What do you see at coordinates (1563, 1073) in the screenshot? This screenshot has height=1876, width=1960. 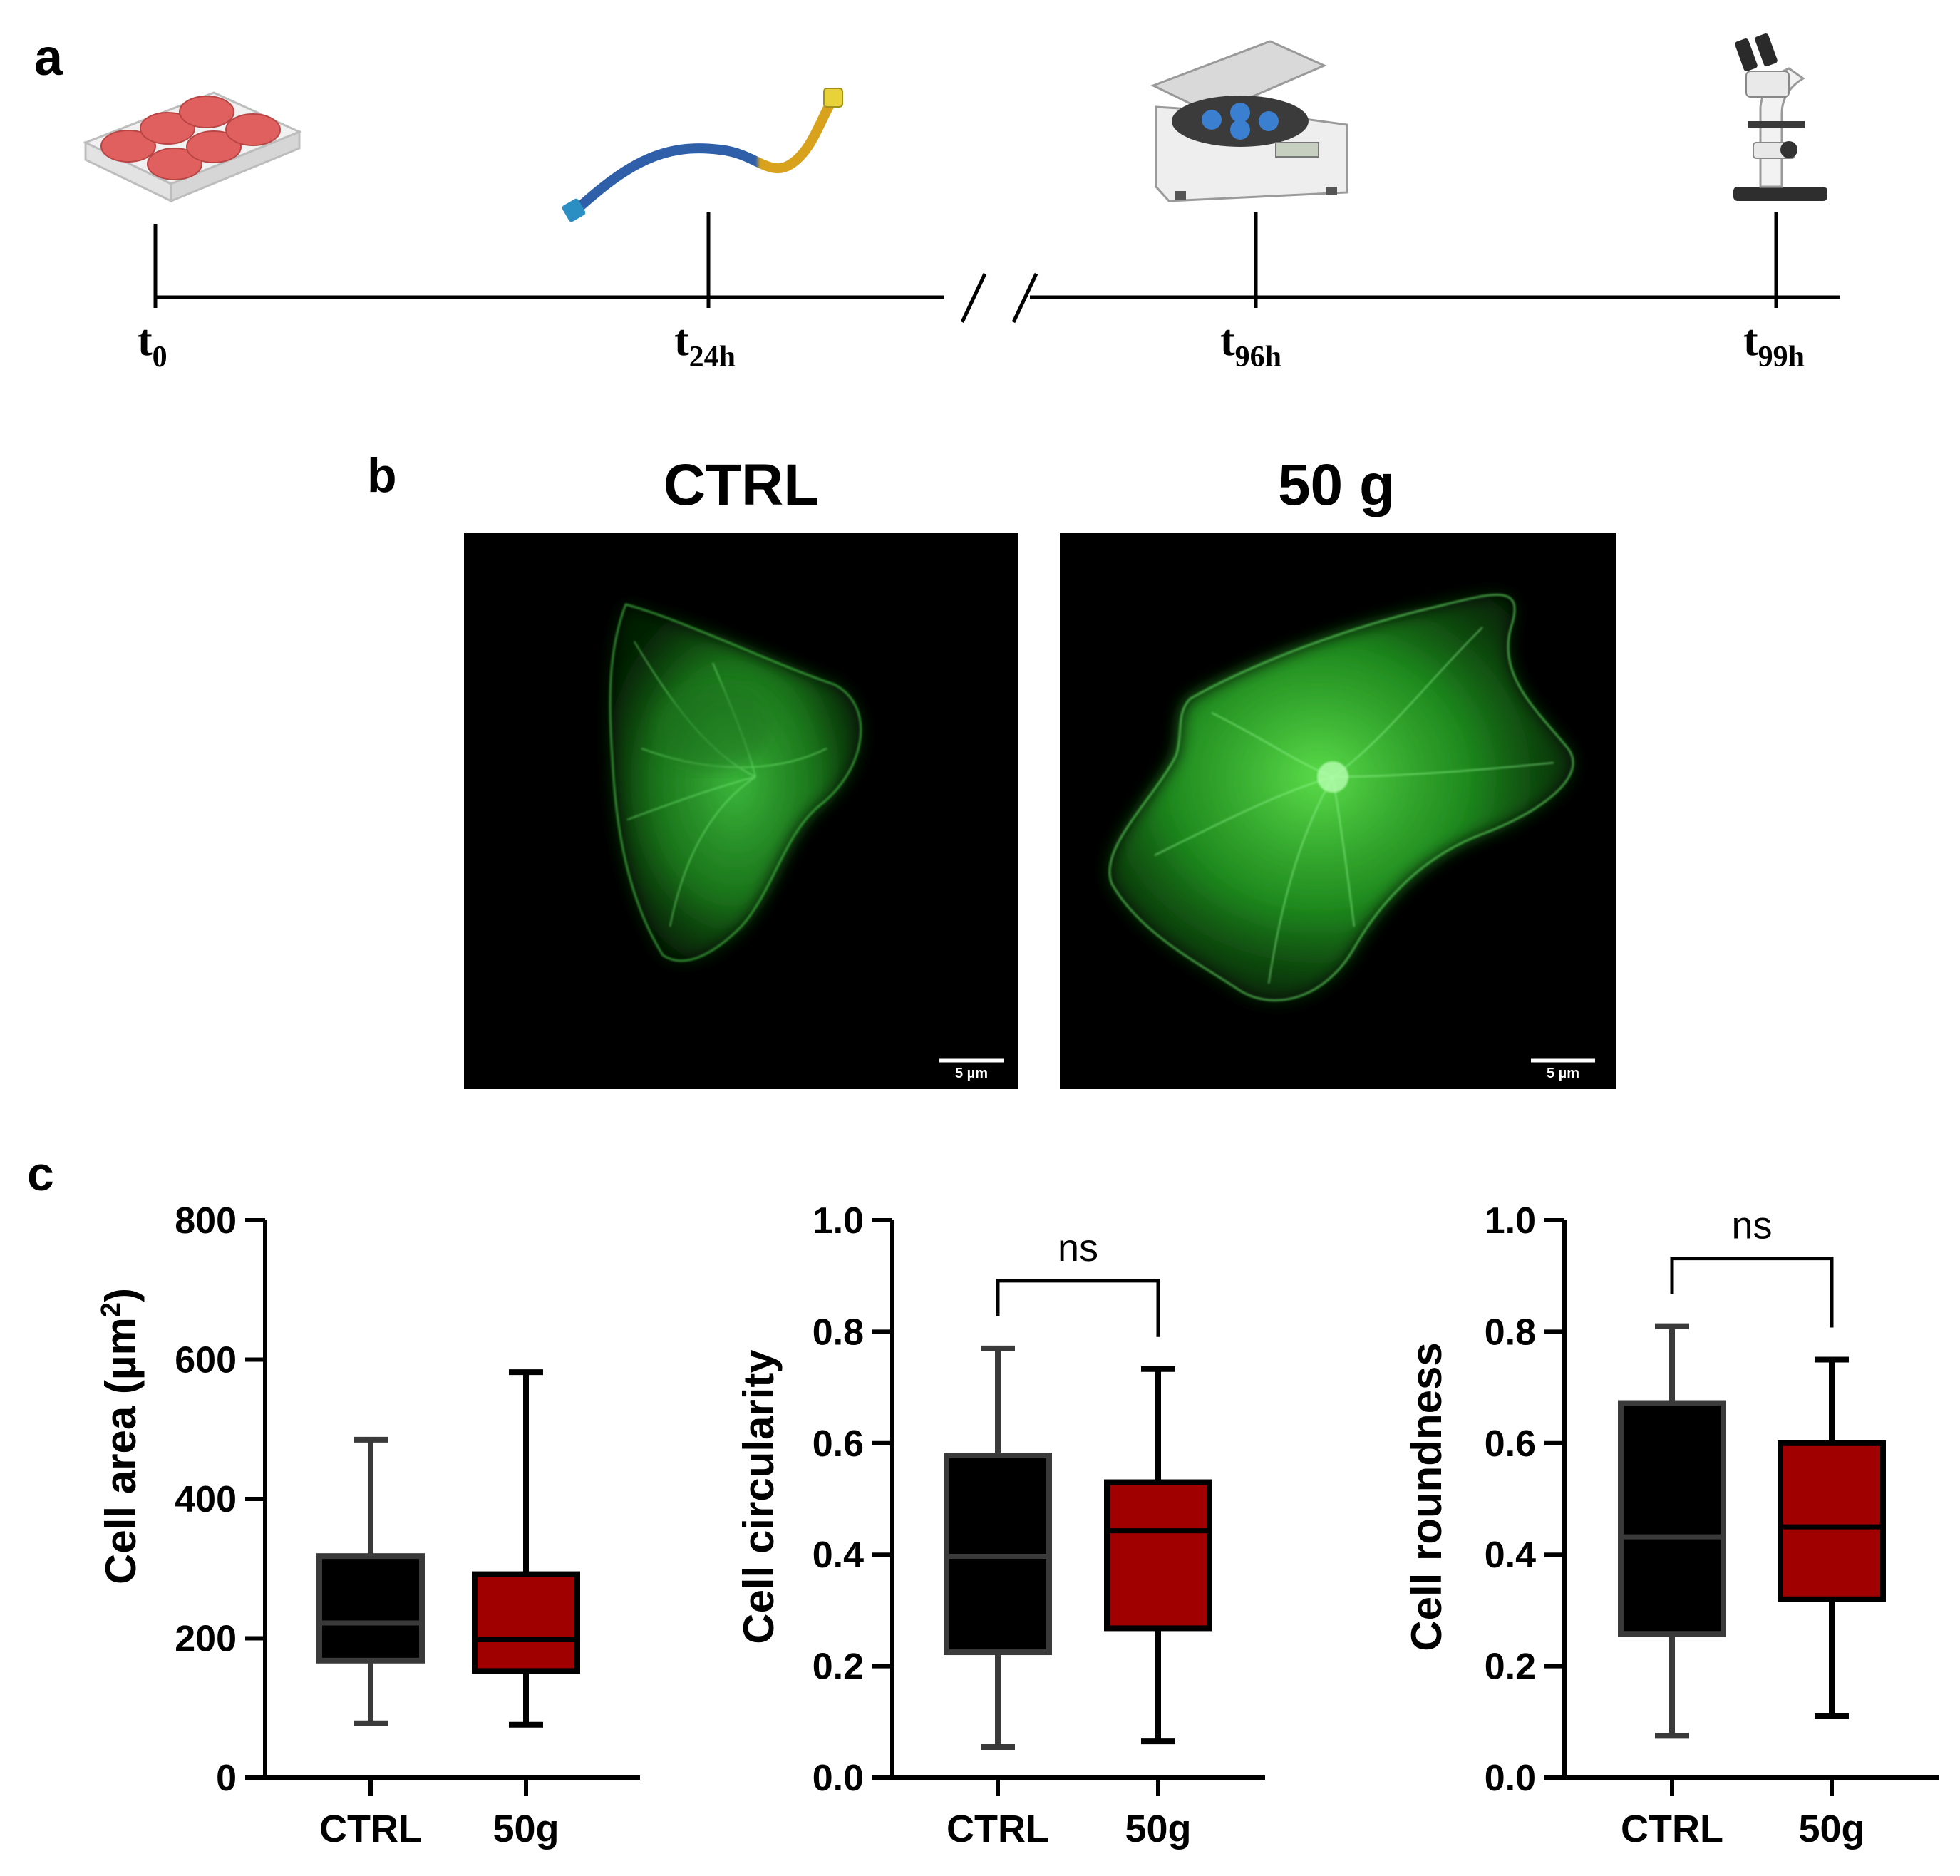 I see `scalebar-label-50g: 5 µm` at bounding box center [1563, 1073].